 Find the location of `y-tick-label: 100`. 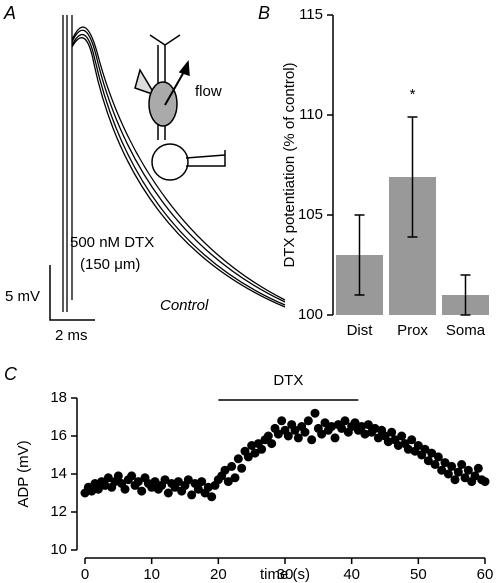

y-tick-label: 100 is located at coordinates (310, 314).